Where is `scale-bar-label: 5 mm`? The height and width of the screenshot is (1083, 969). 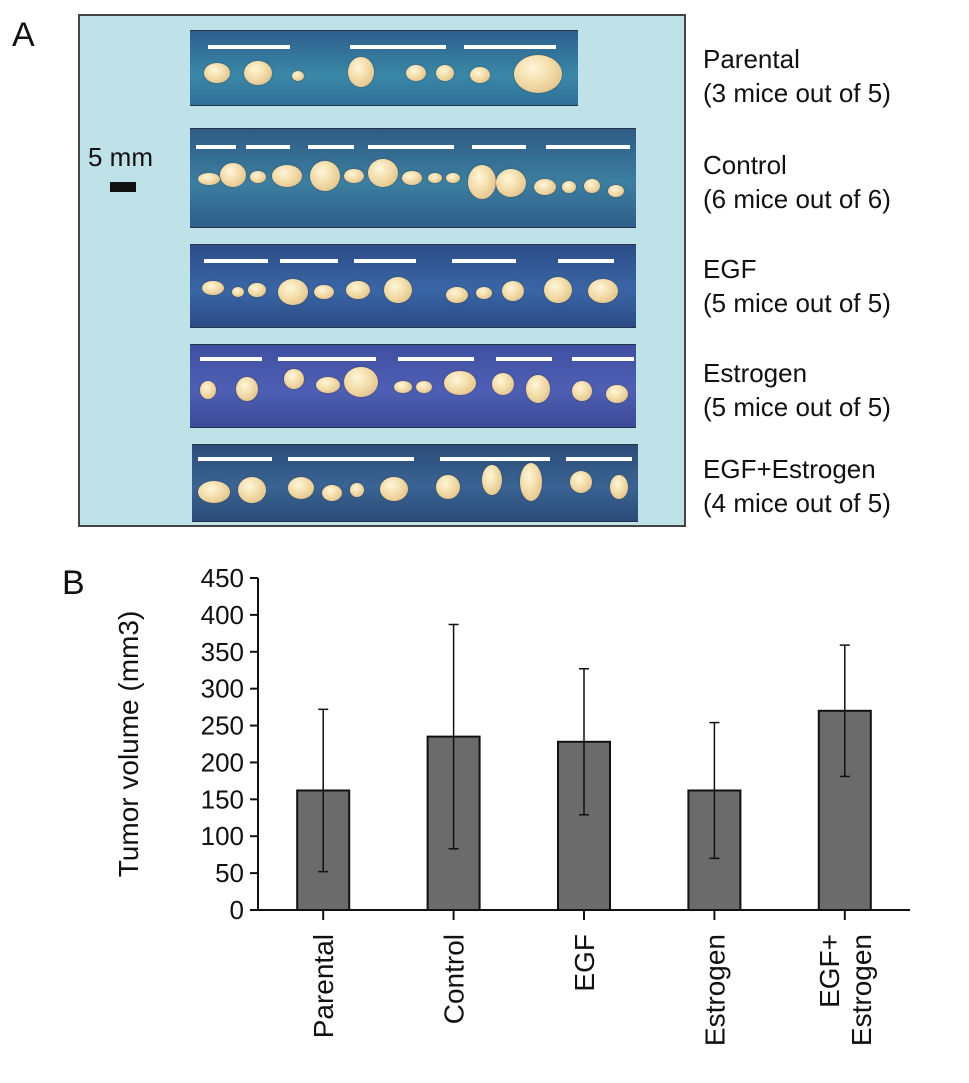 scale-bar-label: 5 mm is located at coordinates (120, 157).